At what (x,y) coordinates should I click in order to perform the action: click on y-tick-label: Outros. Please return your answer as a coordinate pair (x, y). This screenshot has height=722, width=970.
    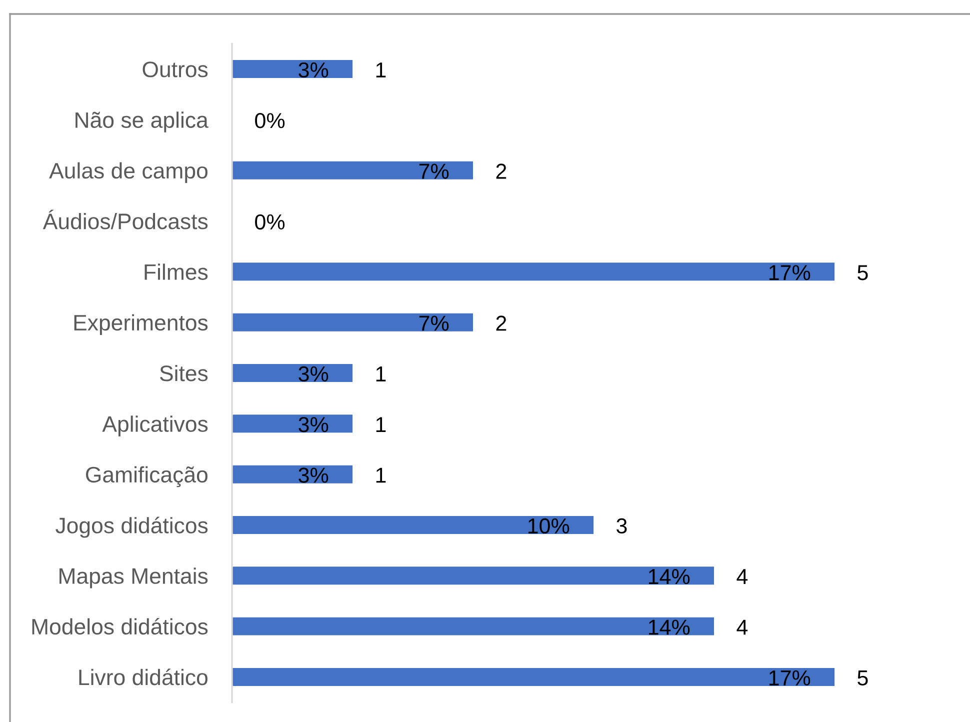
    Looking at the image, I should click on (175, 70).